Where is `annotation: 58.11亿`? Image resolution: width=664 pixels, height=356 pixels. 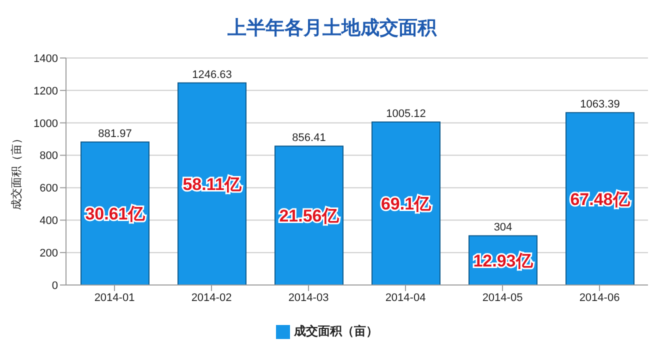 annotation: 58.11亿 is located at coordinates (212, 184).